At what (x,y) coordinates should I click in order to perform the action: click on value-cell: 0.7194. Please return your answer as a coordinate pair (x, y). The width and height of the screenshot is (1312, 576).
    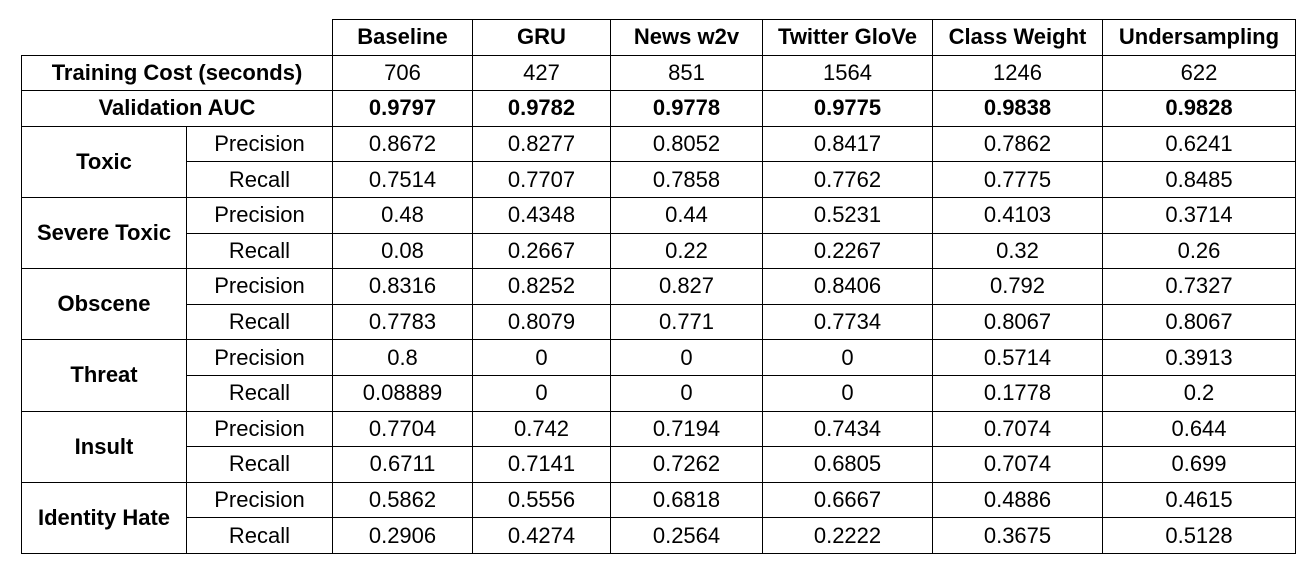
    Looking at the image, I should click on (686, 429).